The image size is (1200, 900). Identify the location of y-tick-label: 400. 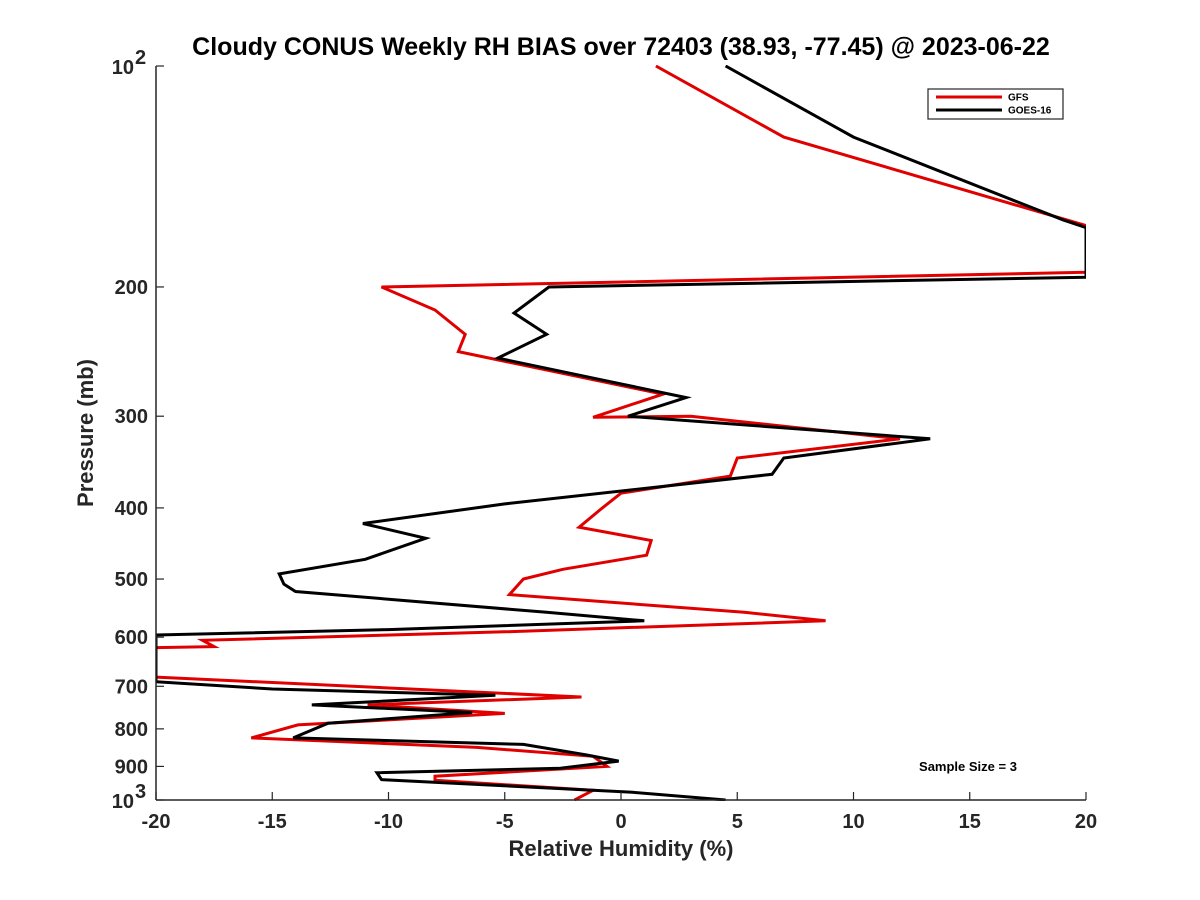
(131, 509).